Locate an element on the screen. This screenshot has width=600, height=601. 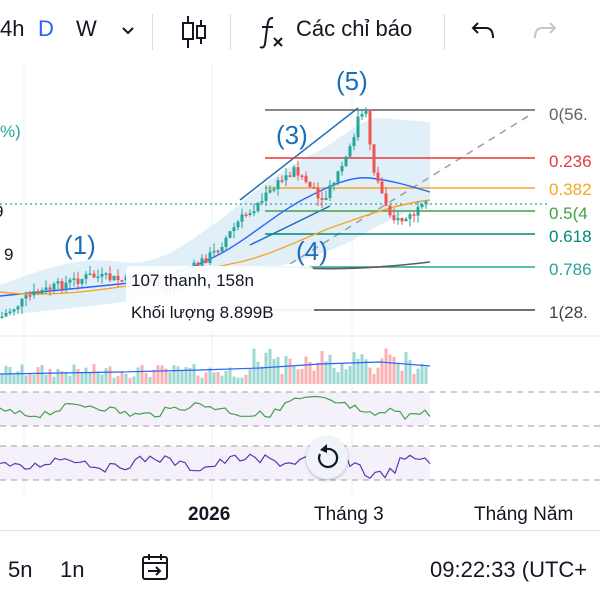
fib-label-0786: 0.786 is located at coordinates (570, 269).